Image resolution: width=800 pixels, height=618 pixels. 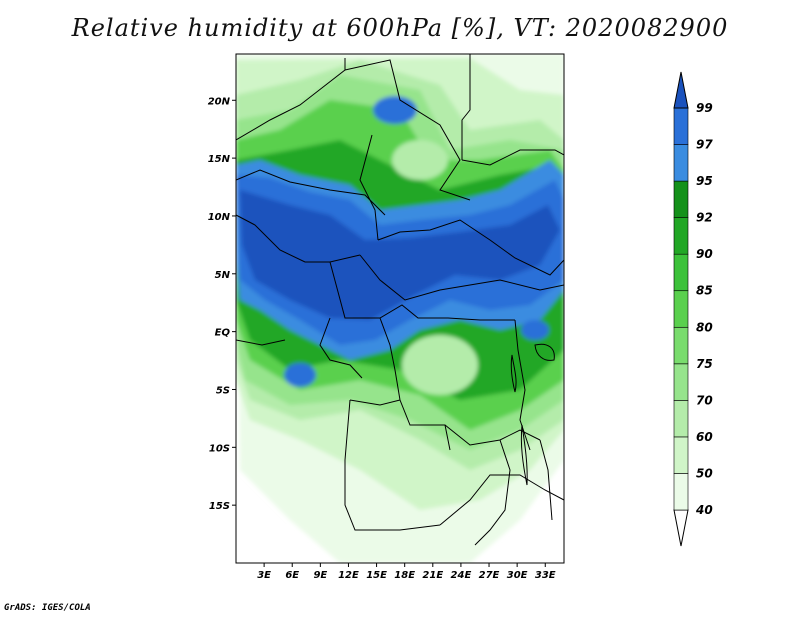 I want to click on colorbar-label: 70, so click(x=704, y=400).